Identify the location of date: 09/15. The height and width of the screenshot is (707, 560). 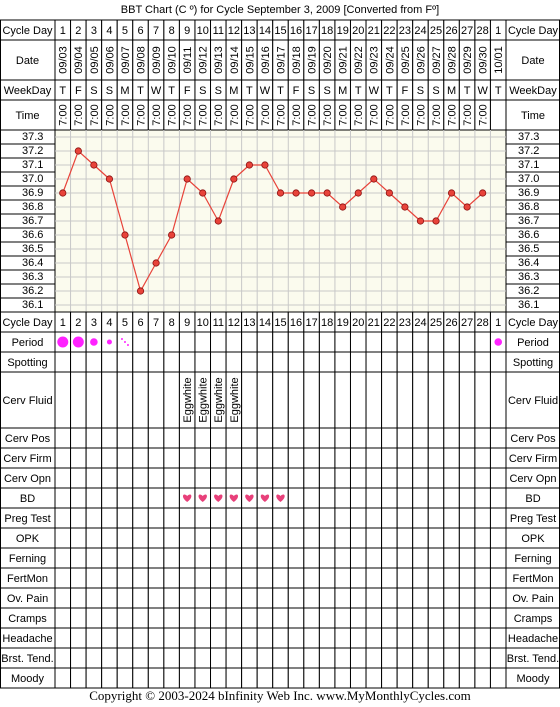
(250, 60).